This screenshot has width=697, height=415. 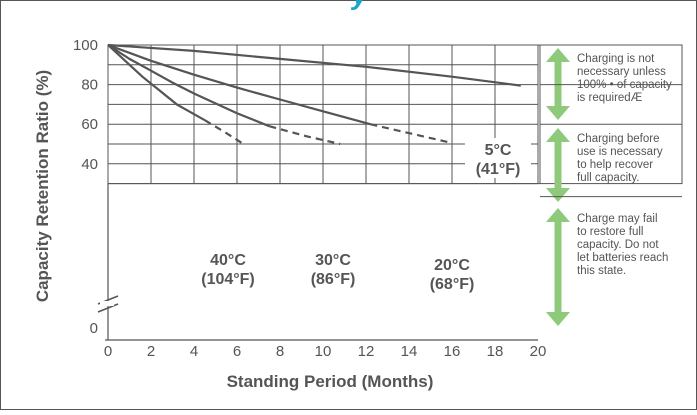 I want to click on y-axis-label: Capacity Retention Ratio (%), so click(x=42, y=186).